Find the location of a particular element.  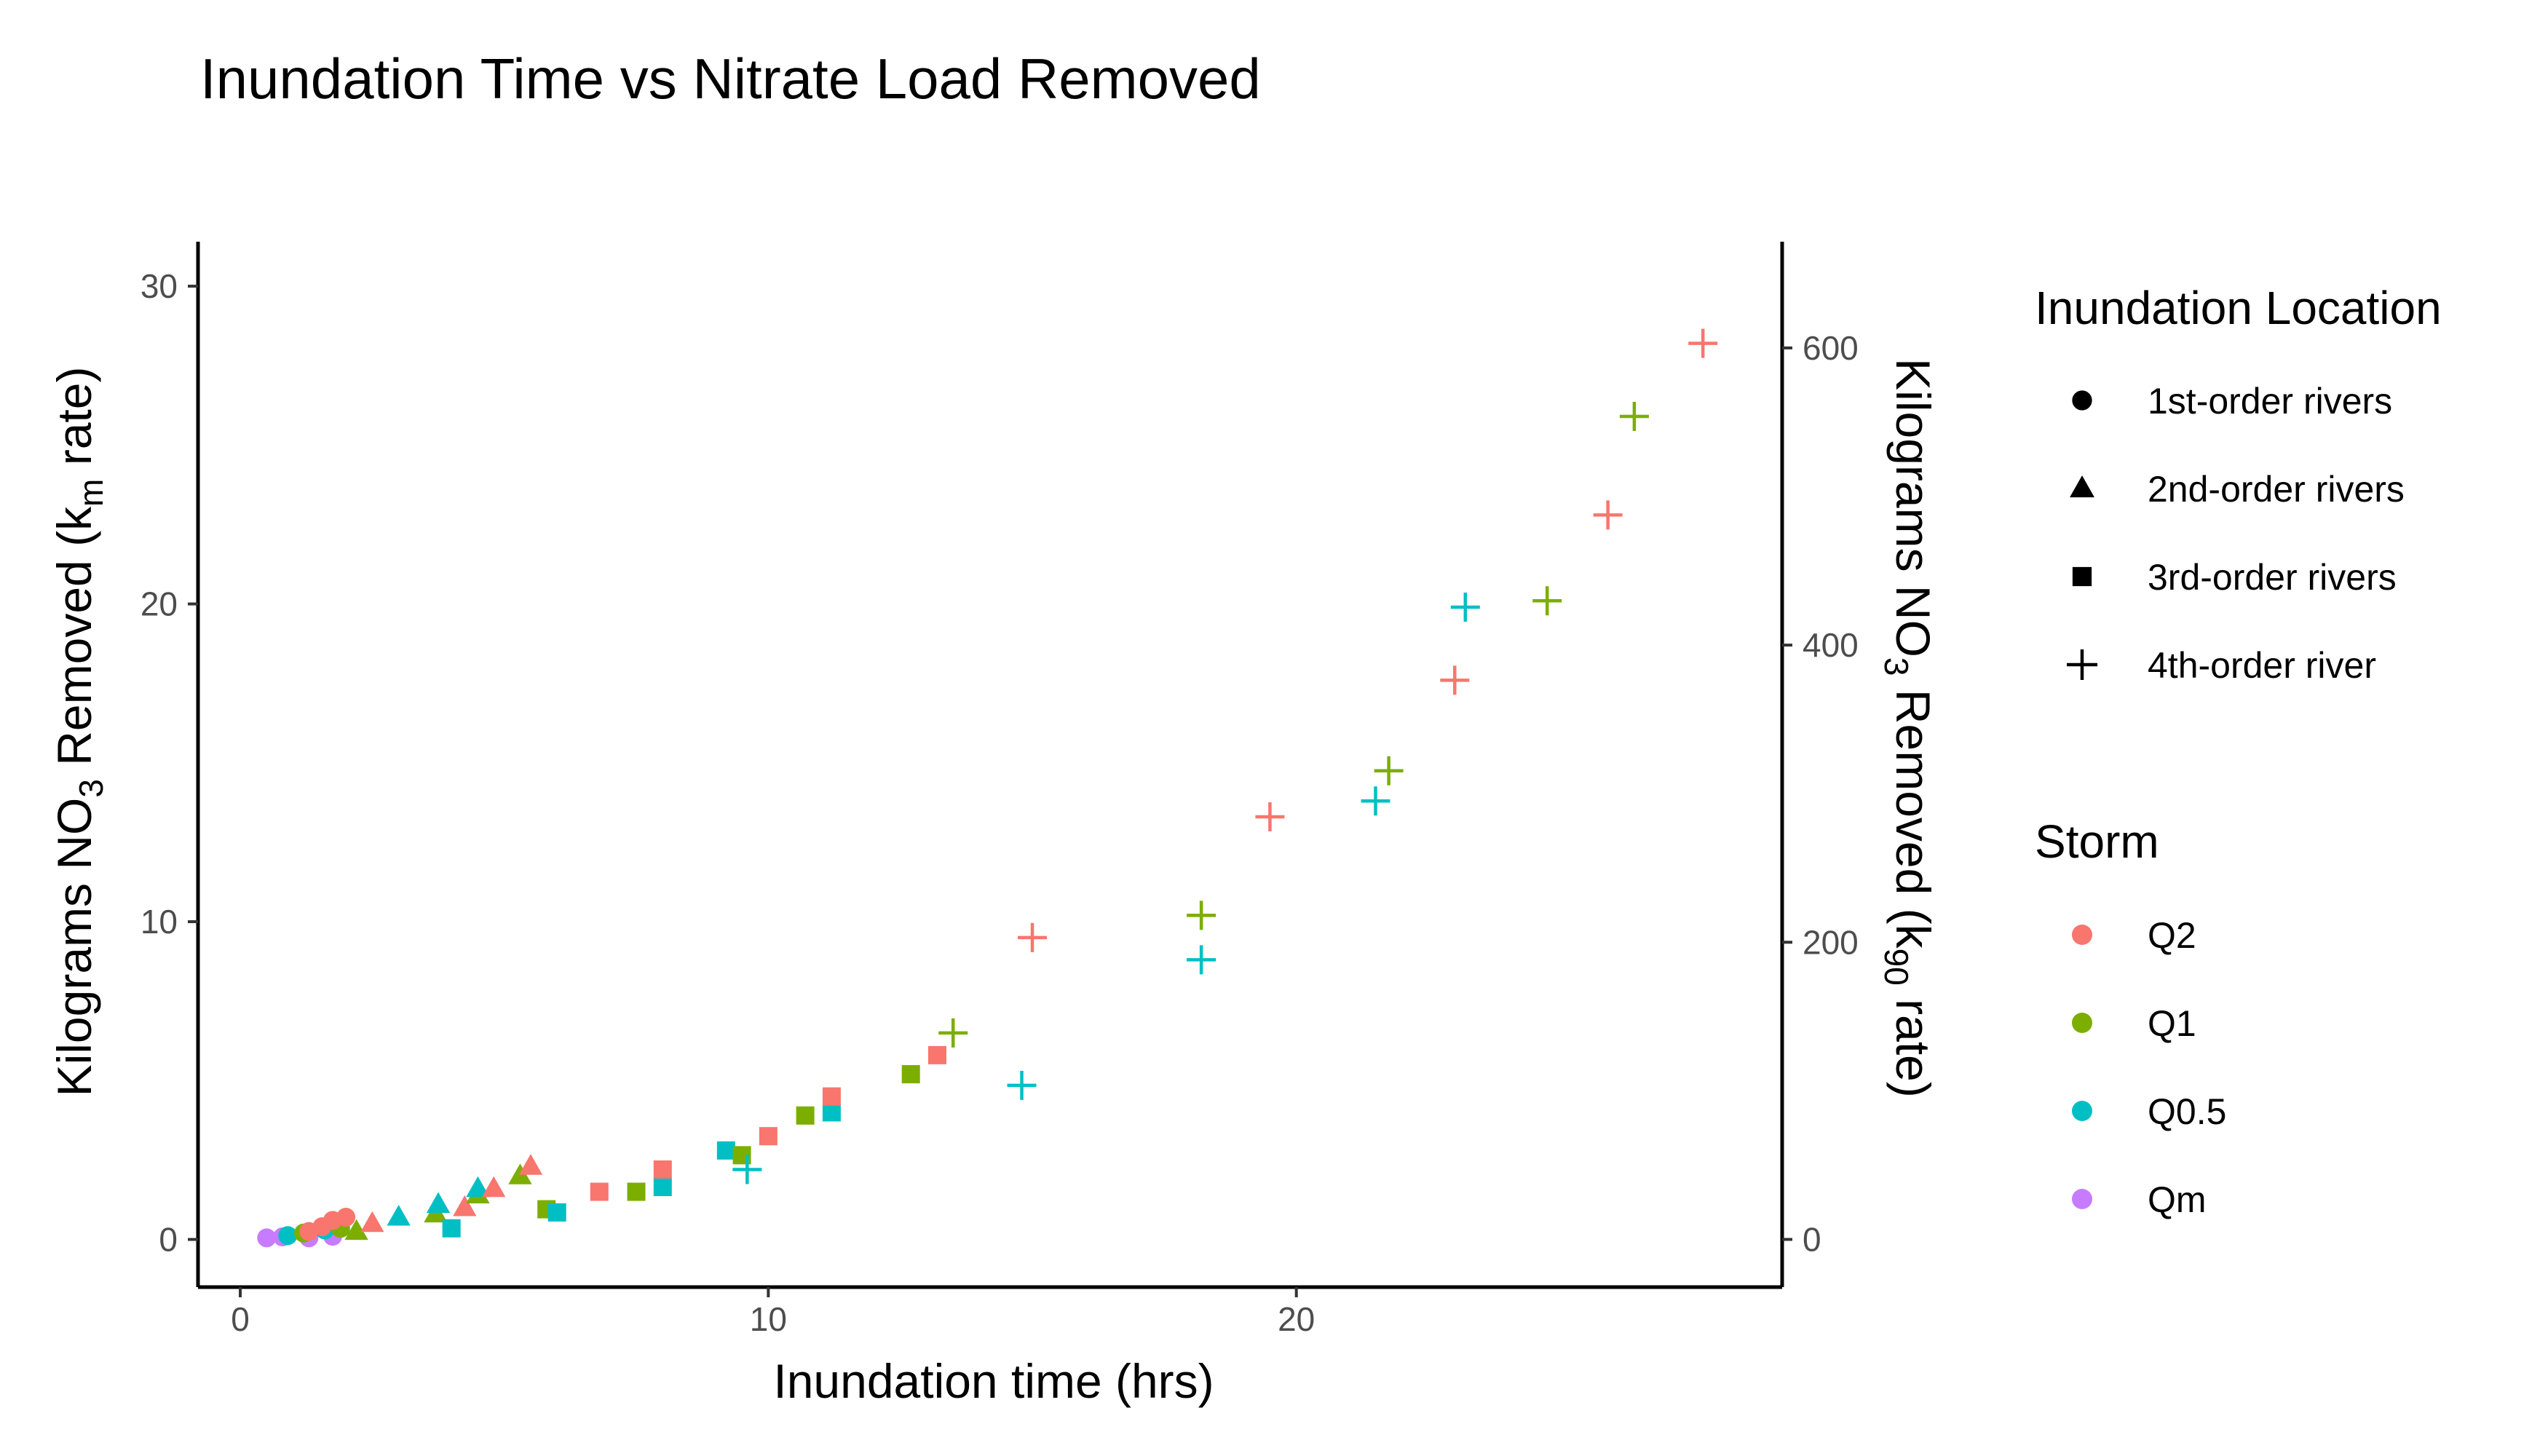

legend-label: Q0.5 is located at coordinates (2187, 1111).